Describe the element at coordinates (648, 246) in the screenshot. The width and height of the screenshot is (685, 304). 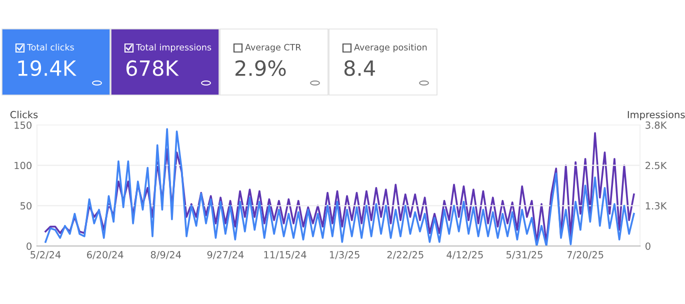
I see `y2-tick-label: 0` at that location.